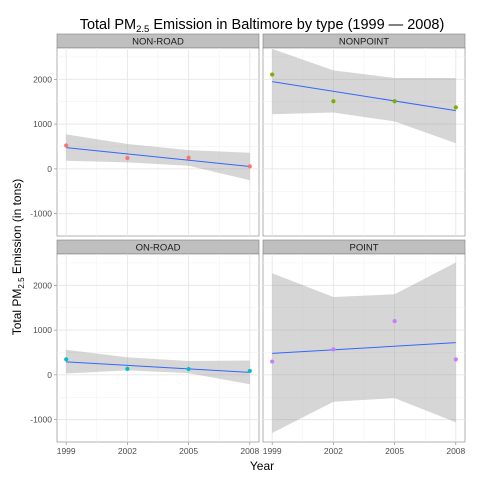 This screenshot has width=480, height=480. Describe the element at coordinates (17, 228) in the screenshot. I see `y-axis-title-rest: Emission (in tons)` at that location.